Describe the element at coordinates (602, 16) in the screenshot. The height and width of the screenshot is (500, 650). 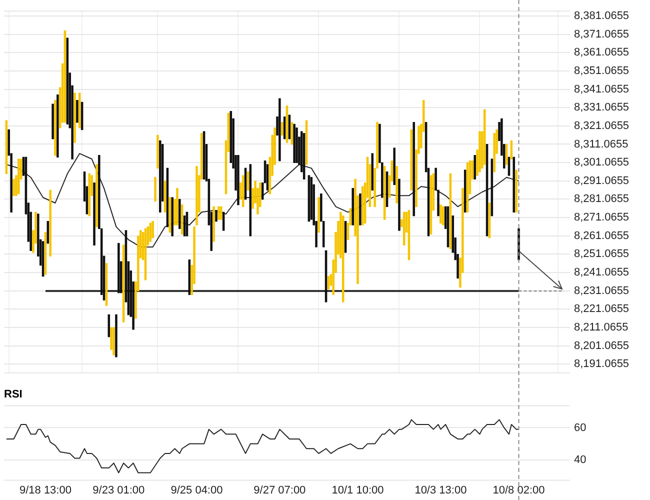
I see `y-tick-label: 8,381.0655` at that location.